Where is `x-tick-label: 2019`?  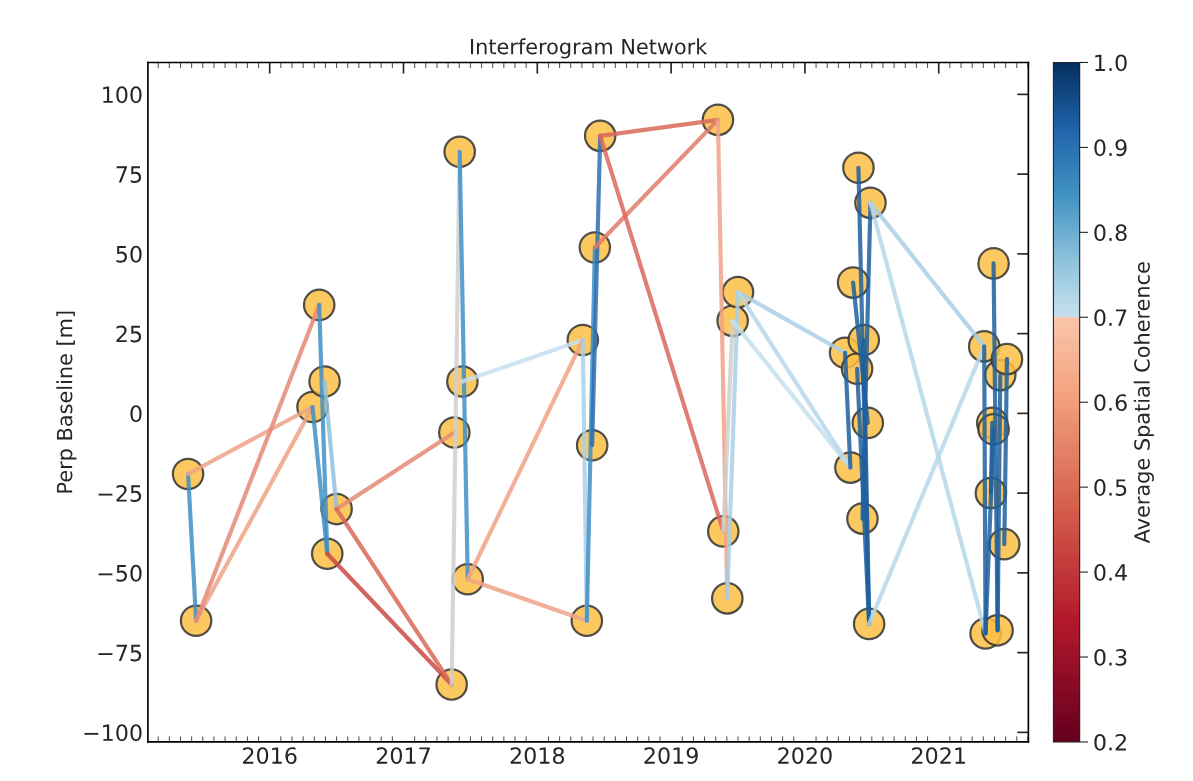
x-tick-label: 2019 is located at coordinates (671, 756).